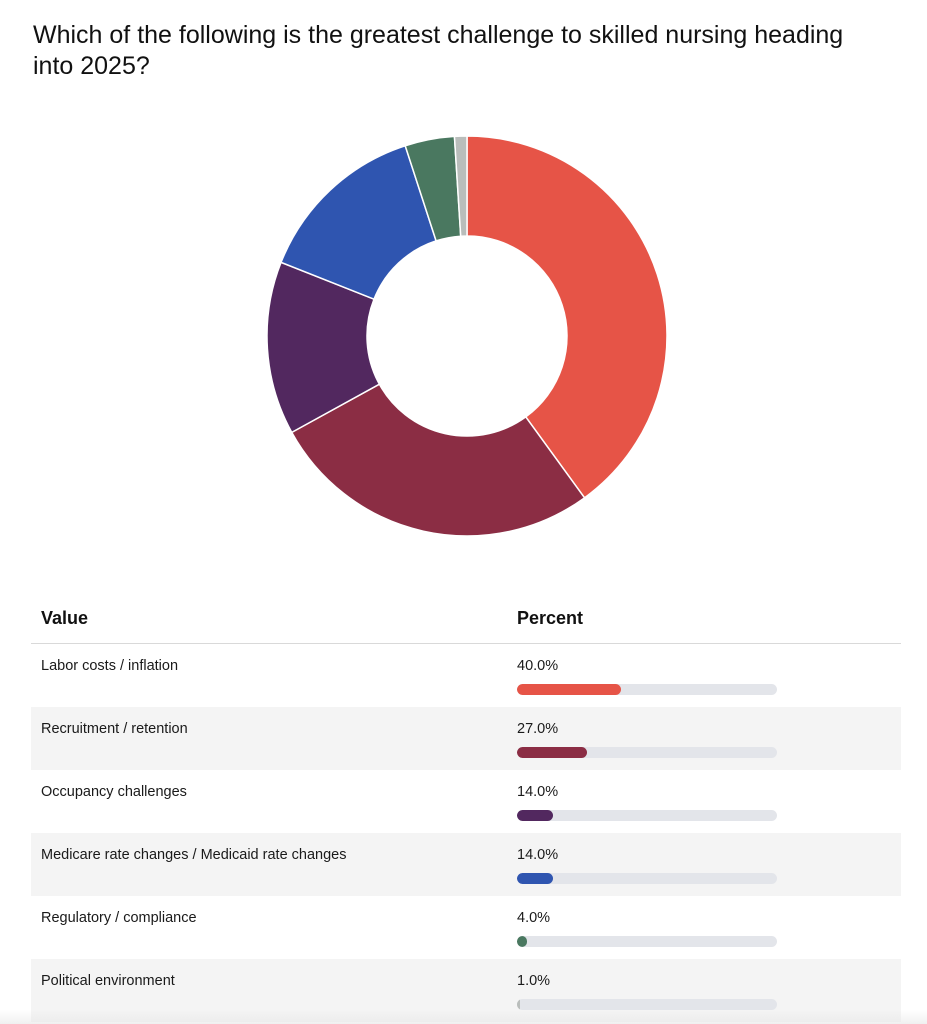  Describe the element at coordinates (466, 801) in the screenshot. I see `table-row: Occupancy challenges 14.0%` at that location.